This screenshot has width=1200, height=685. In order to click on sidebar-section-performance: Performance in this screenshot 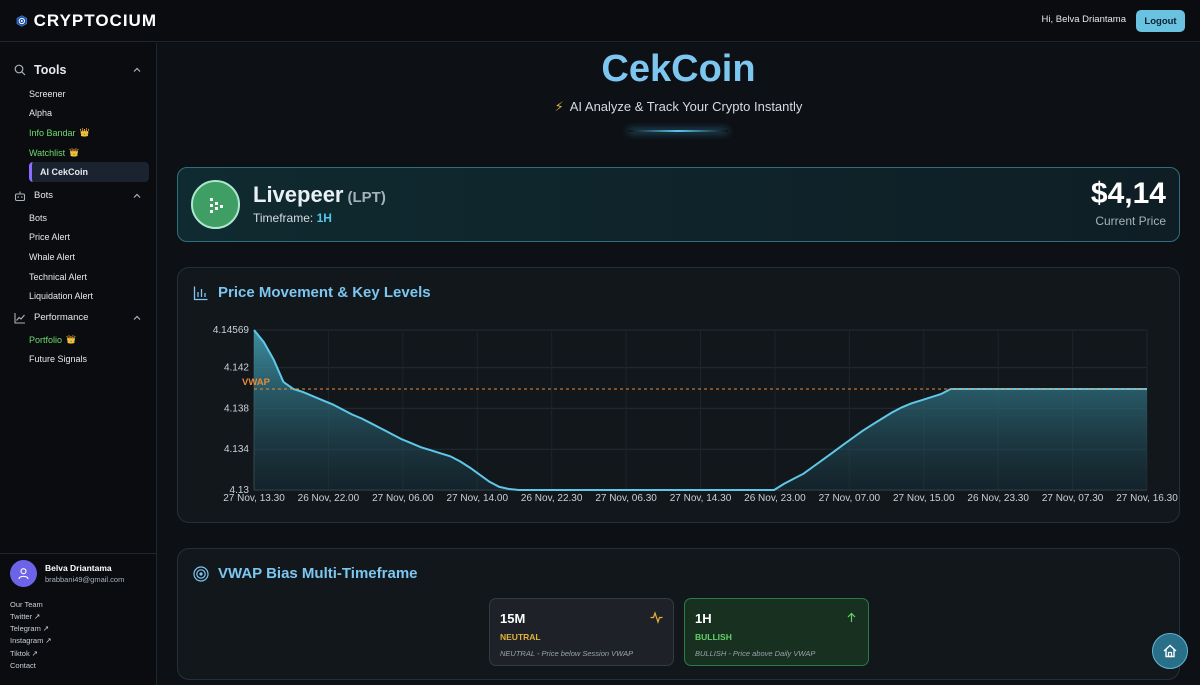, I will do `click(78, 318)`.